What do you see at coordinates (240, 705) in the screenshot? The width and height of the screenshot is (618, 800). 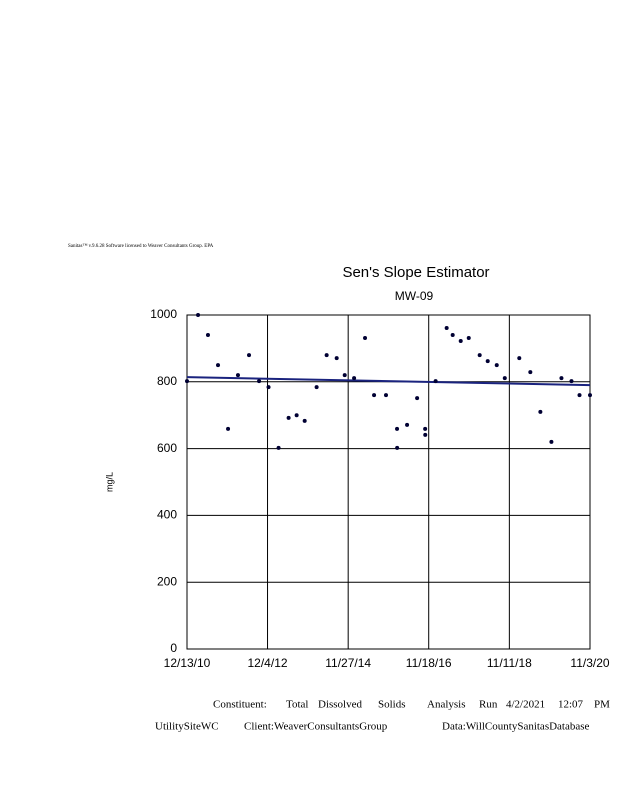 I see `footer-text: Constituent:` at bounding box center [240, 705].